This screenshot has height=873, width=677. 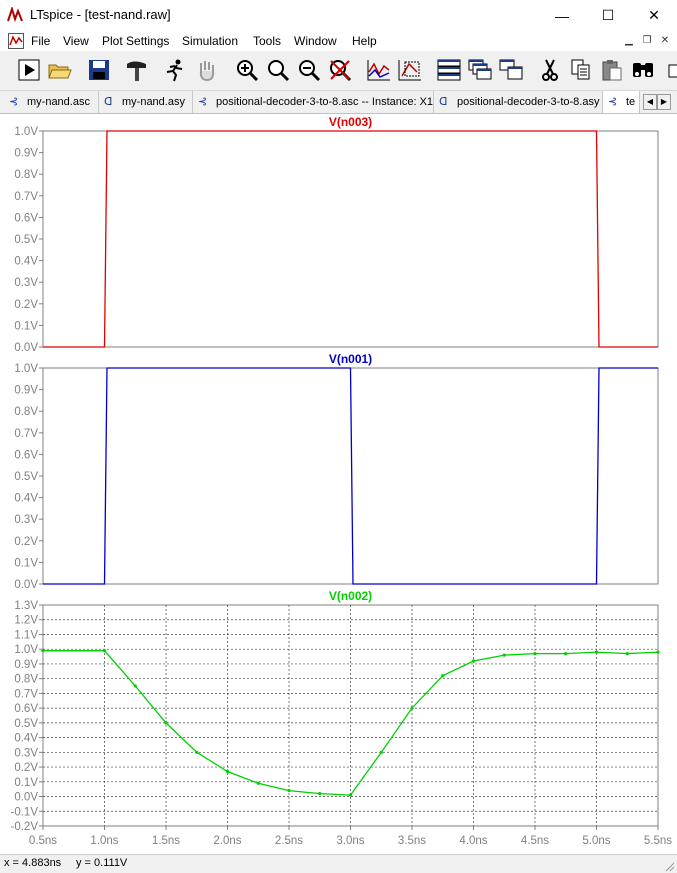 I want to click on y-tick-label: 0.0V, so click(x=26, y=585).